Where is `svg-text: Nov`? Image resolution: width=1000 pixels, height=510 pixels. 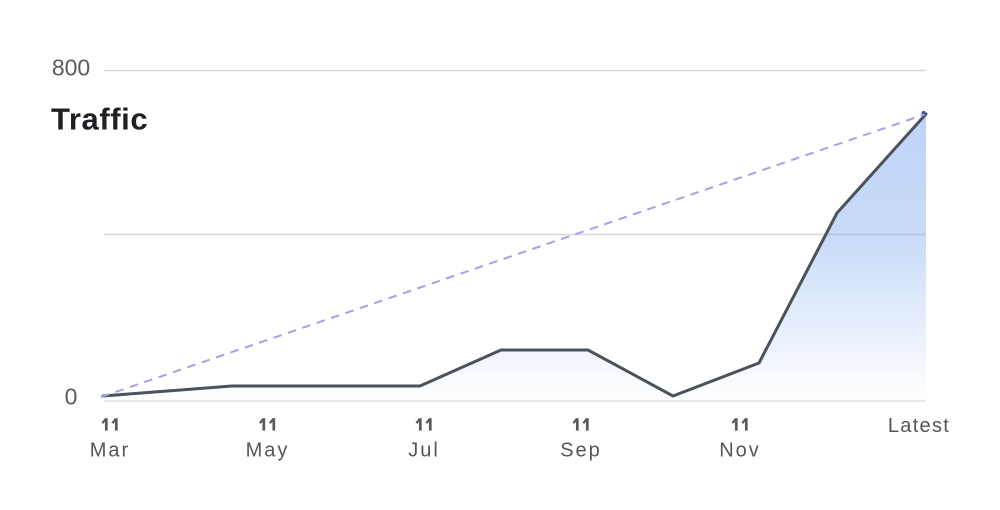
svg-text: Nov is located at coordinates (740, 451).